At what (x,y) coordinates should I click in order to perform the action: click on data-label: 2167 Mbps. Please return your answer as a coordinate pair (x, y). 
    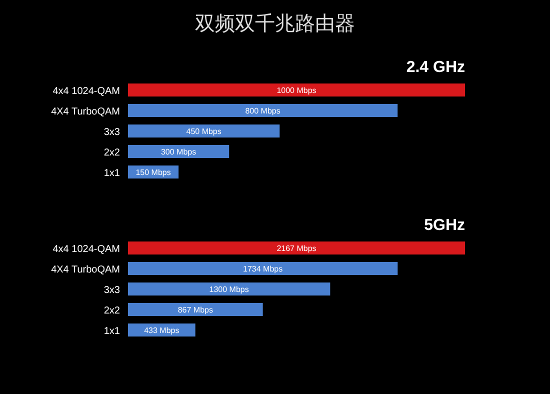
    Looking at the image, I should click on (296, 248).